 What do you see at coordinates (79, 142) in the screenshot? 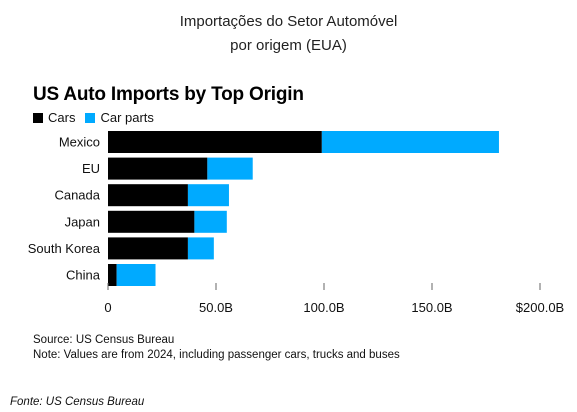
I see `category-label-mexico: Mexico` at bounding box center [79, 142].